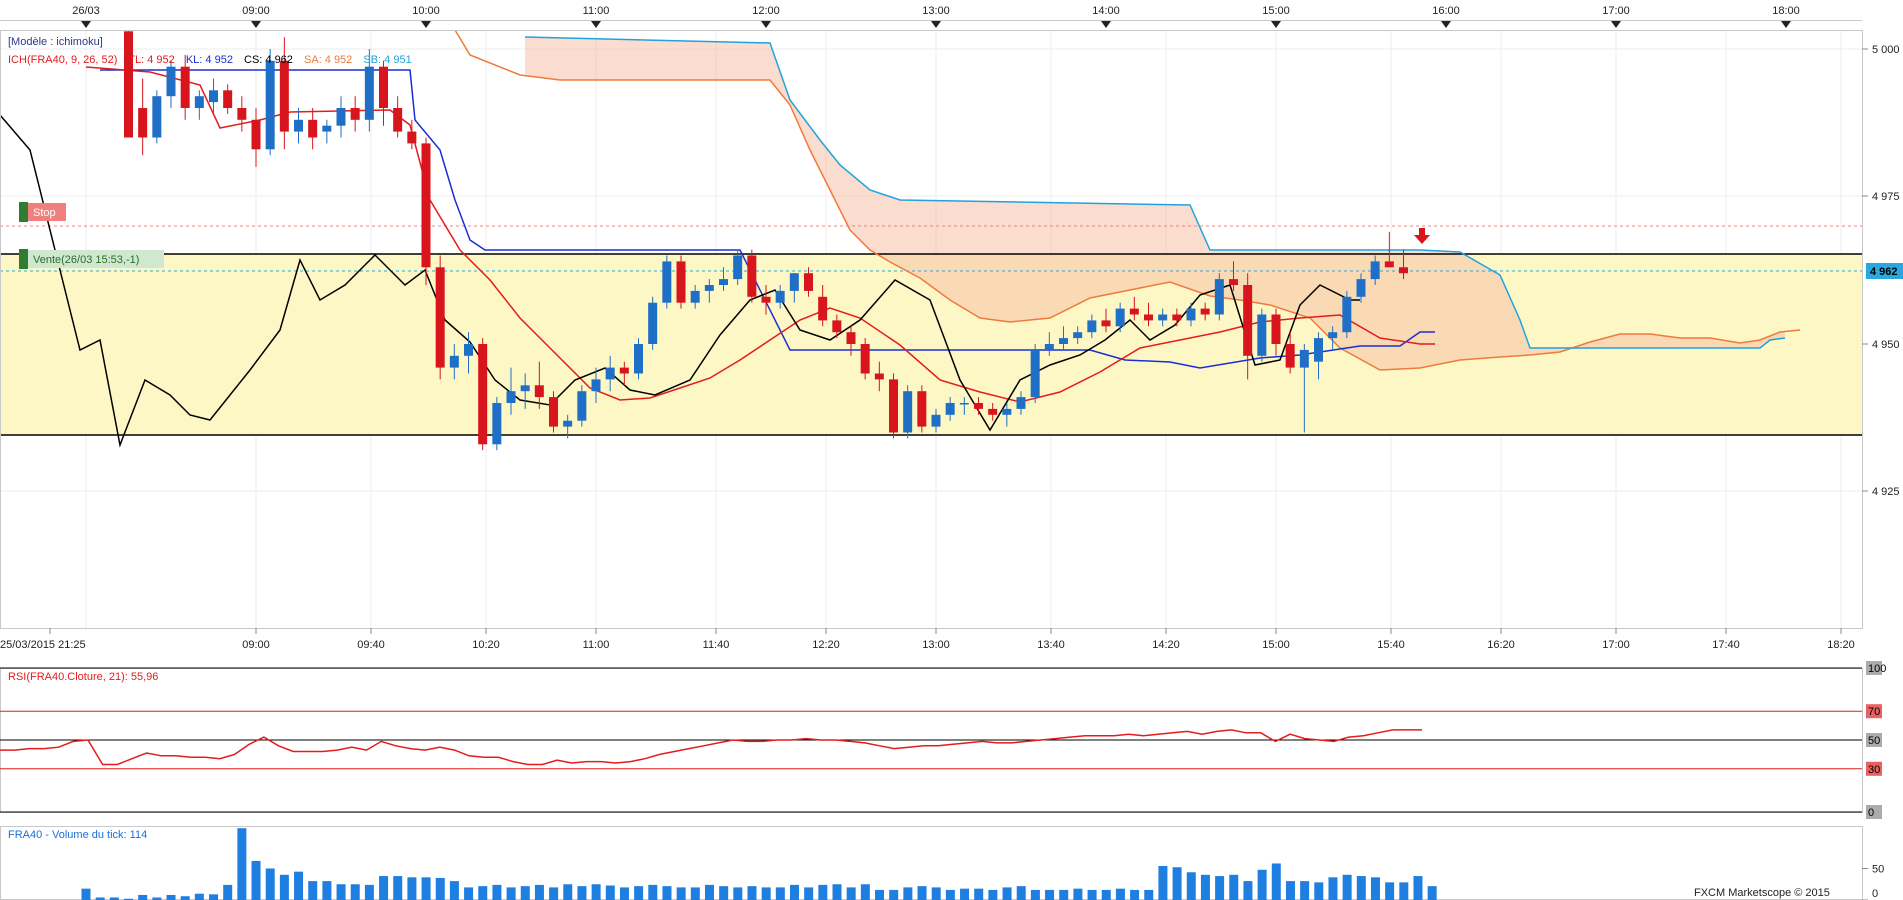 Image resolution: width=1903 pixels, height=900 pixels. Describe the element at coordinates (43, 645) in the screenshot. I see `bottom-tick-label: 25/03/2015 21:25` at that location.